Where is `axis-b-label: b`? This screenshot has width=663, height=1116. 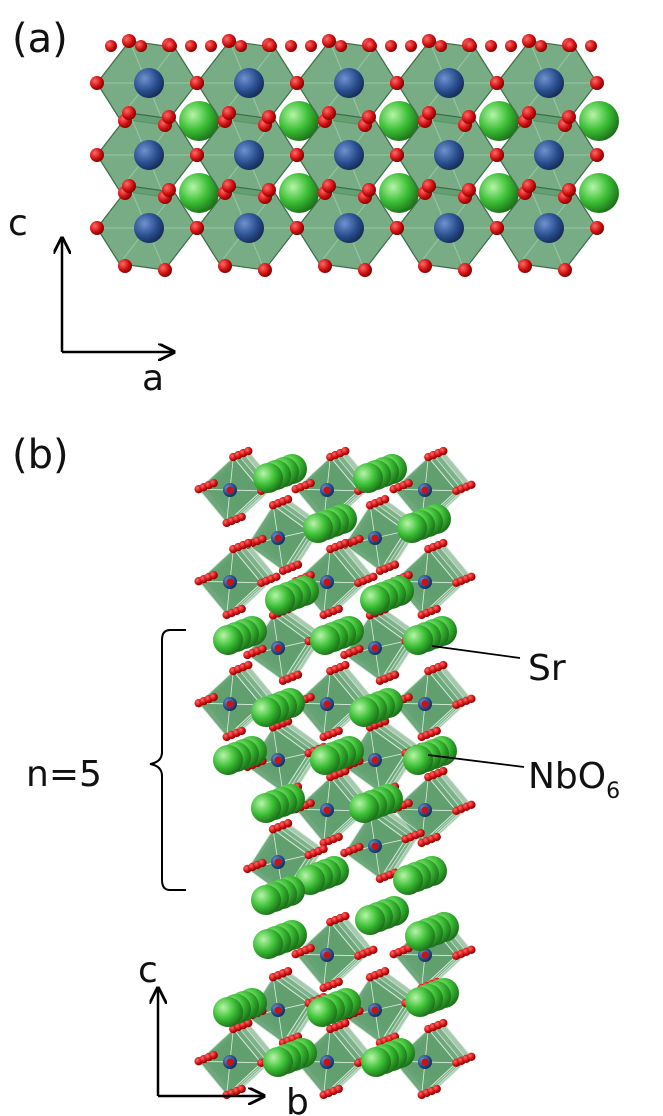 axis-b-label: b is located at coordinates (297, 1099).